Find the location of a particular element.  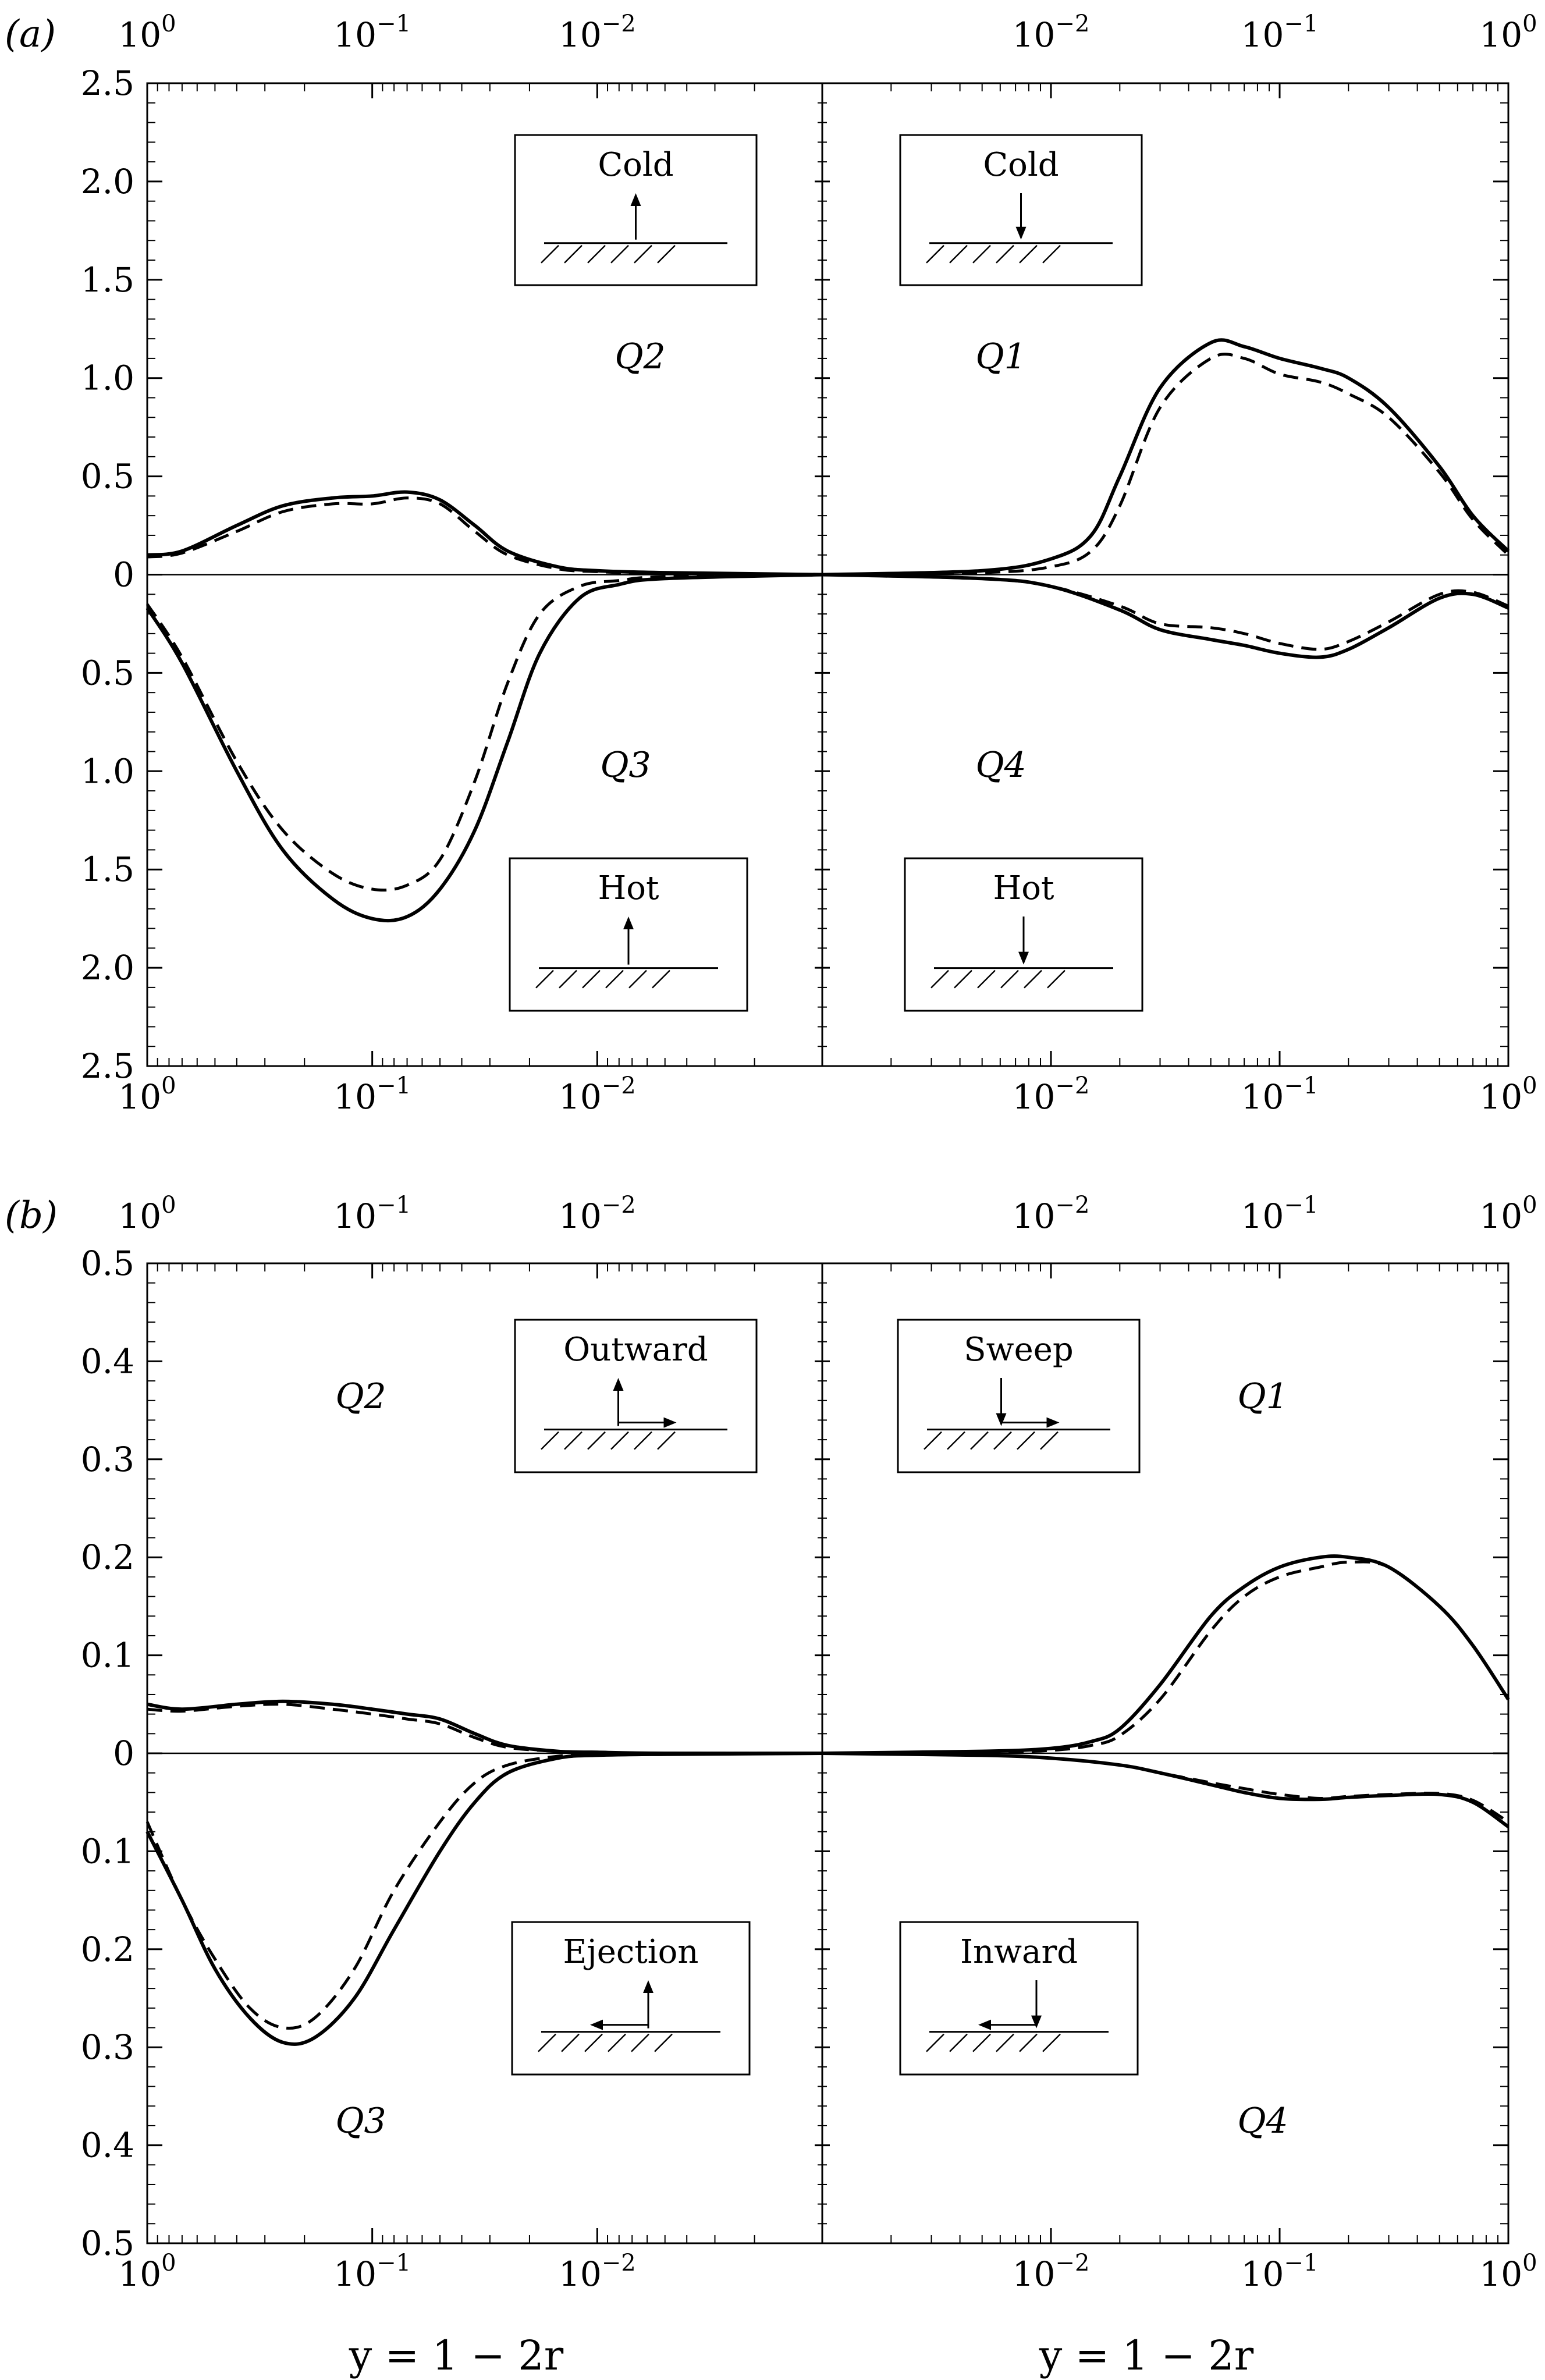

series-q4-dashed is located at coordinates (1165, 612).